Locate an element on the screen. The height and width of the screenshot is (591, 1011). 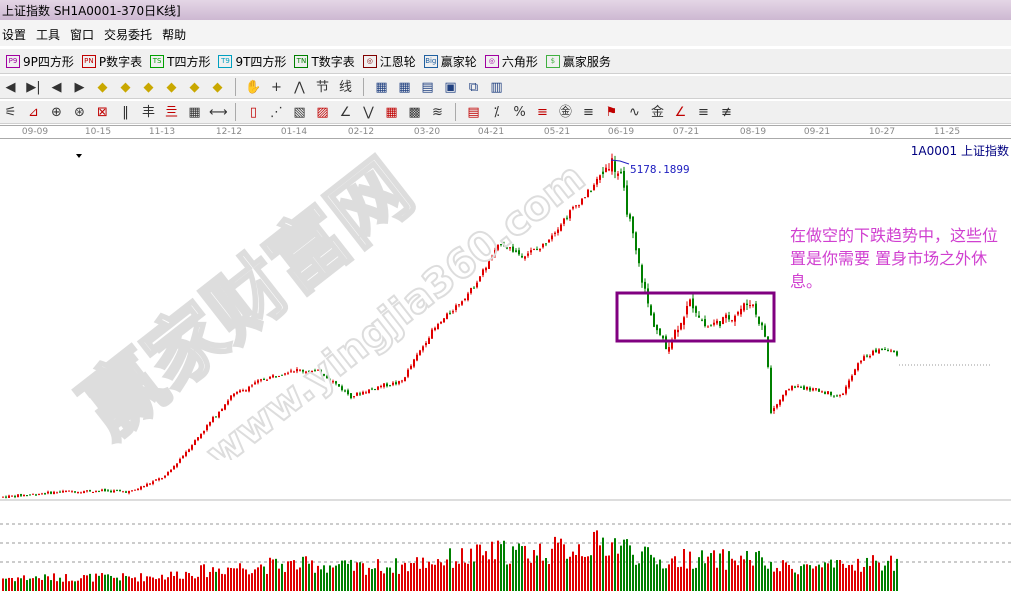
drawing-tool-icon: ∿ is located at coordinates (634, 112).